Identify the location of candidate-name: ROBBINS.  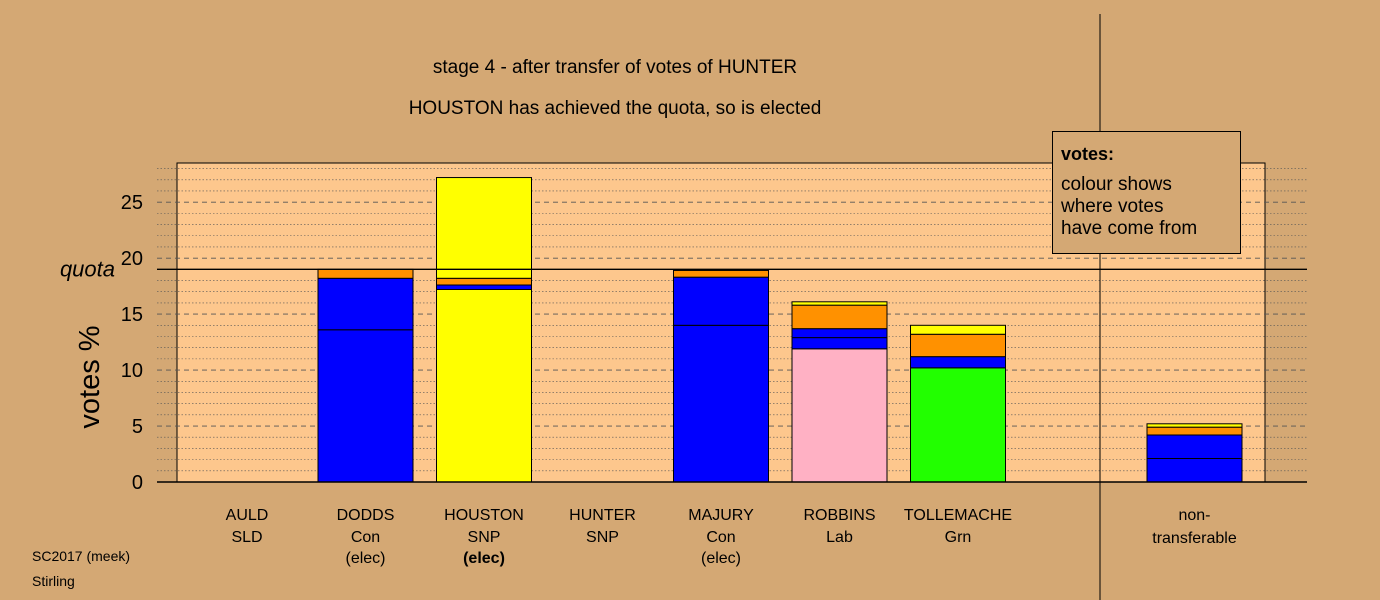
(839, 515).